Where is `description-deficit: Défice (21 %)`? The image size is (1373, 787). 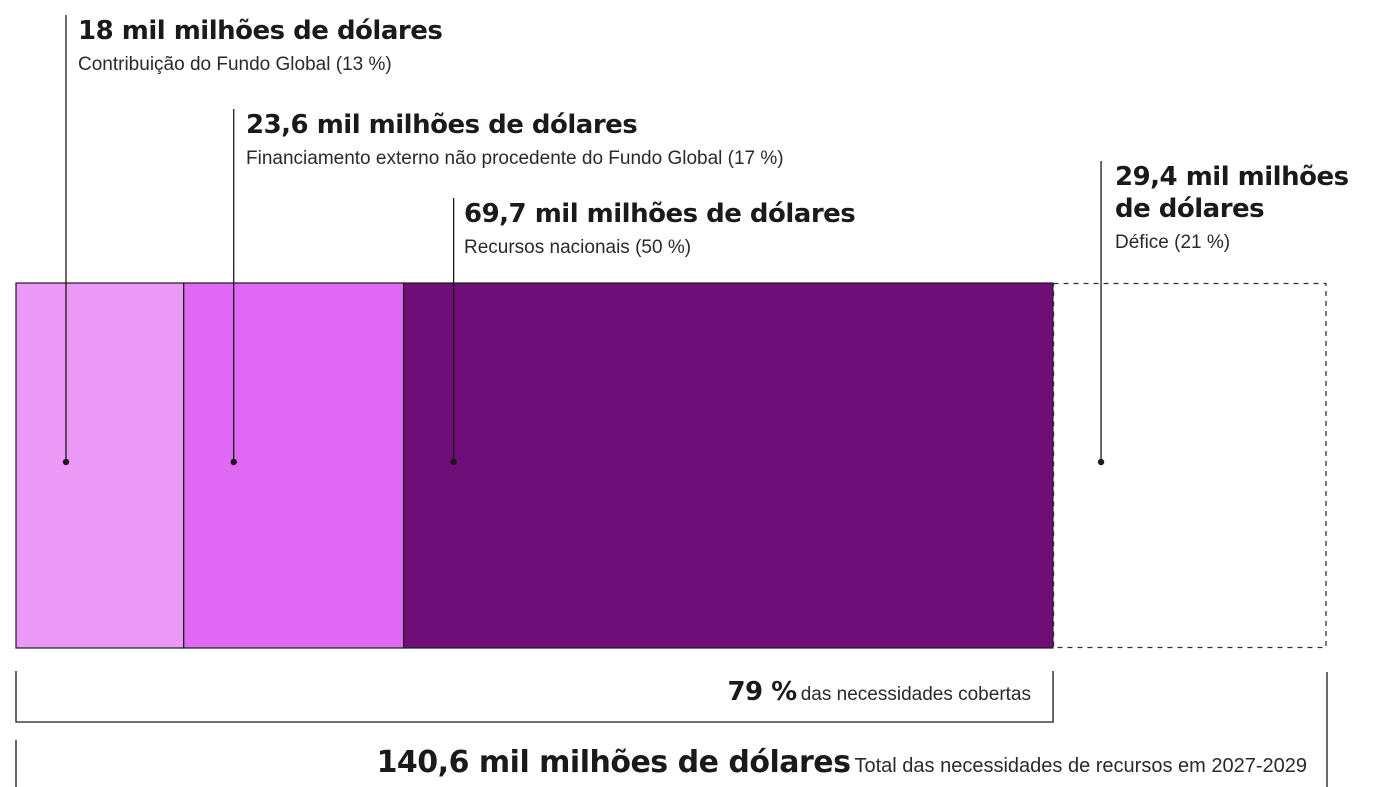 description-deficit: Défice (21 %) is located at coordinates (1173, 242).